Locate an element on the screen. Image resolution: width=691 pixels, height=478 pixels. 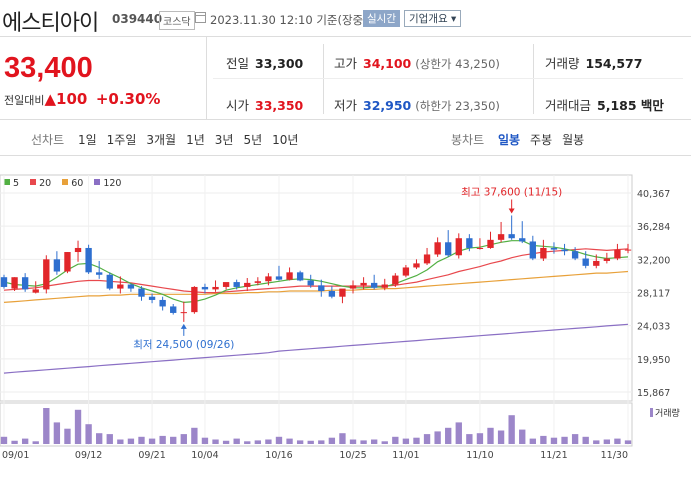
low-price: 저가 32,950 (하한가 23,350) is located at coordinates (417, 104).